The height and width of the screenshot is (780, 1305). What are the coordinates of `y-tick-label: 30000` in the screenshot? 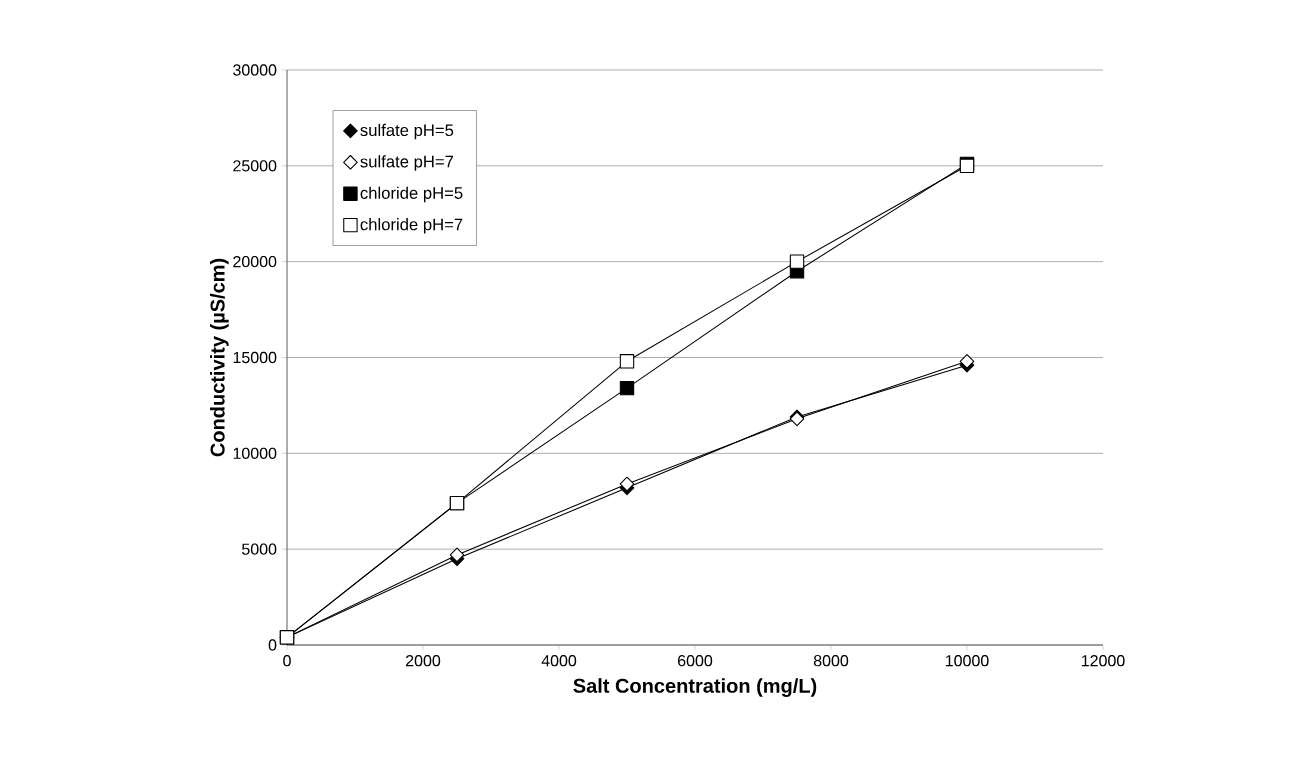 It's located at (255, 70).